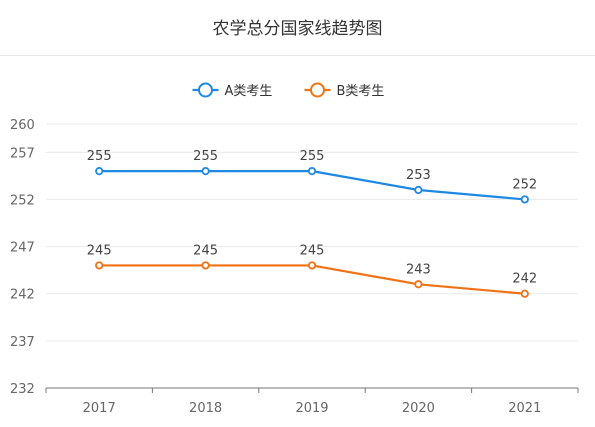 The image size is (595, 427). What do you see at coordinates (22, 153) in the screenshot?
I see `y-tick-label: 257` at bounding box center [22, 153].